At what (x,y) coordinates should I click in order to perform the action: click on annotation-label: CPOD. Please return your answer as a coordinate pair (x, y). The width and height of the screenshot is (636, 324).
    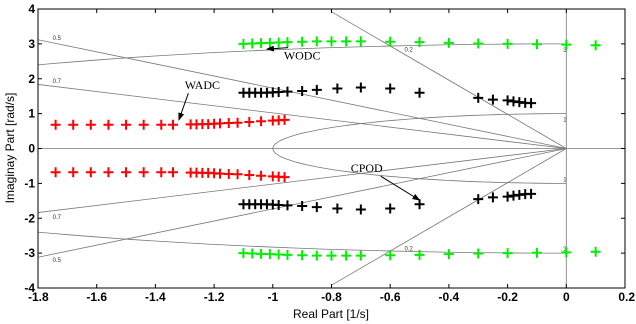
    Looking at the image, I should click on (367, 168).